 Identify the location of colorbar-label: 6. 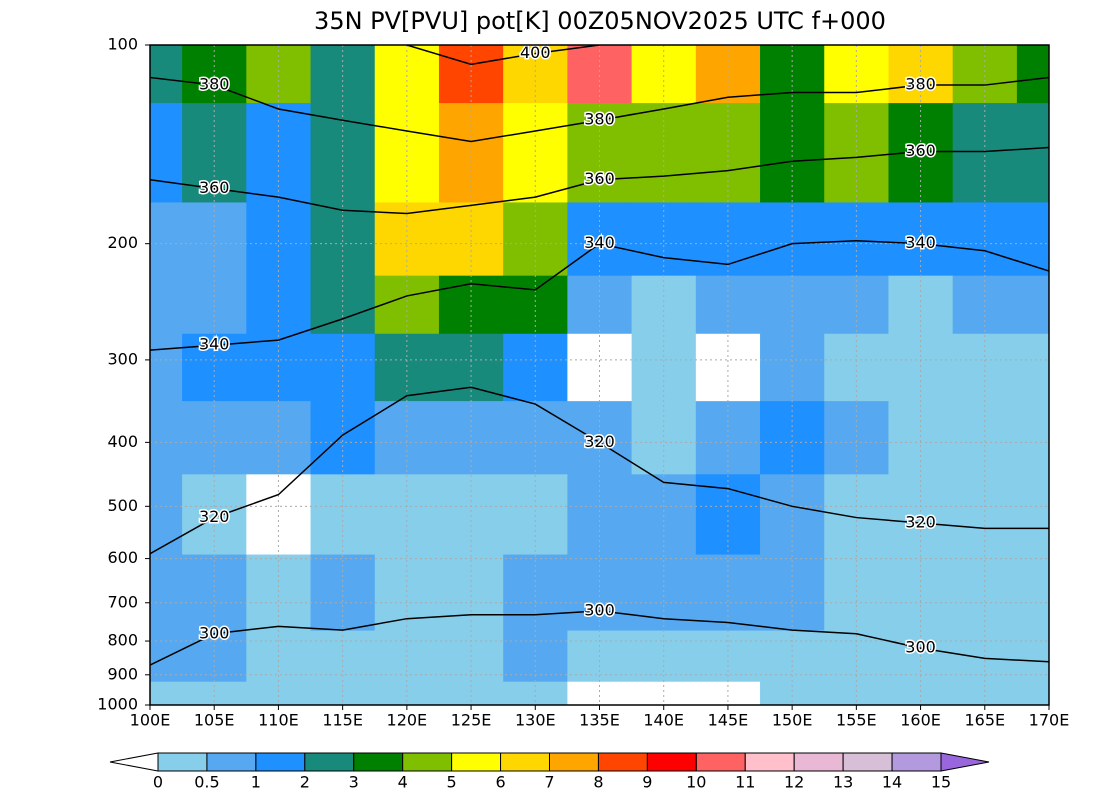
(500, 782).